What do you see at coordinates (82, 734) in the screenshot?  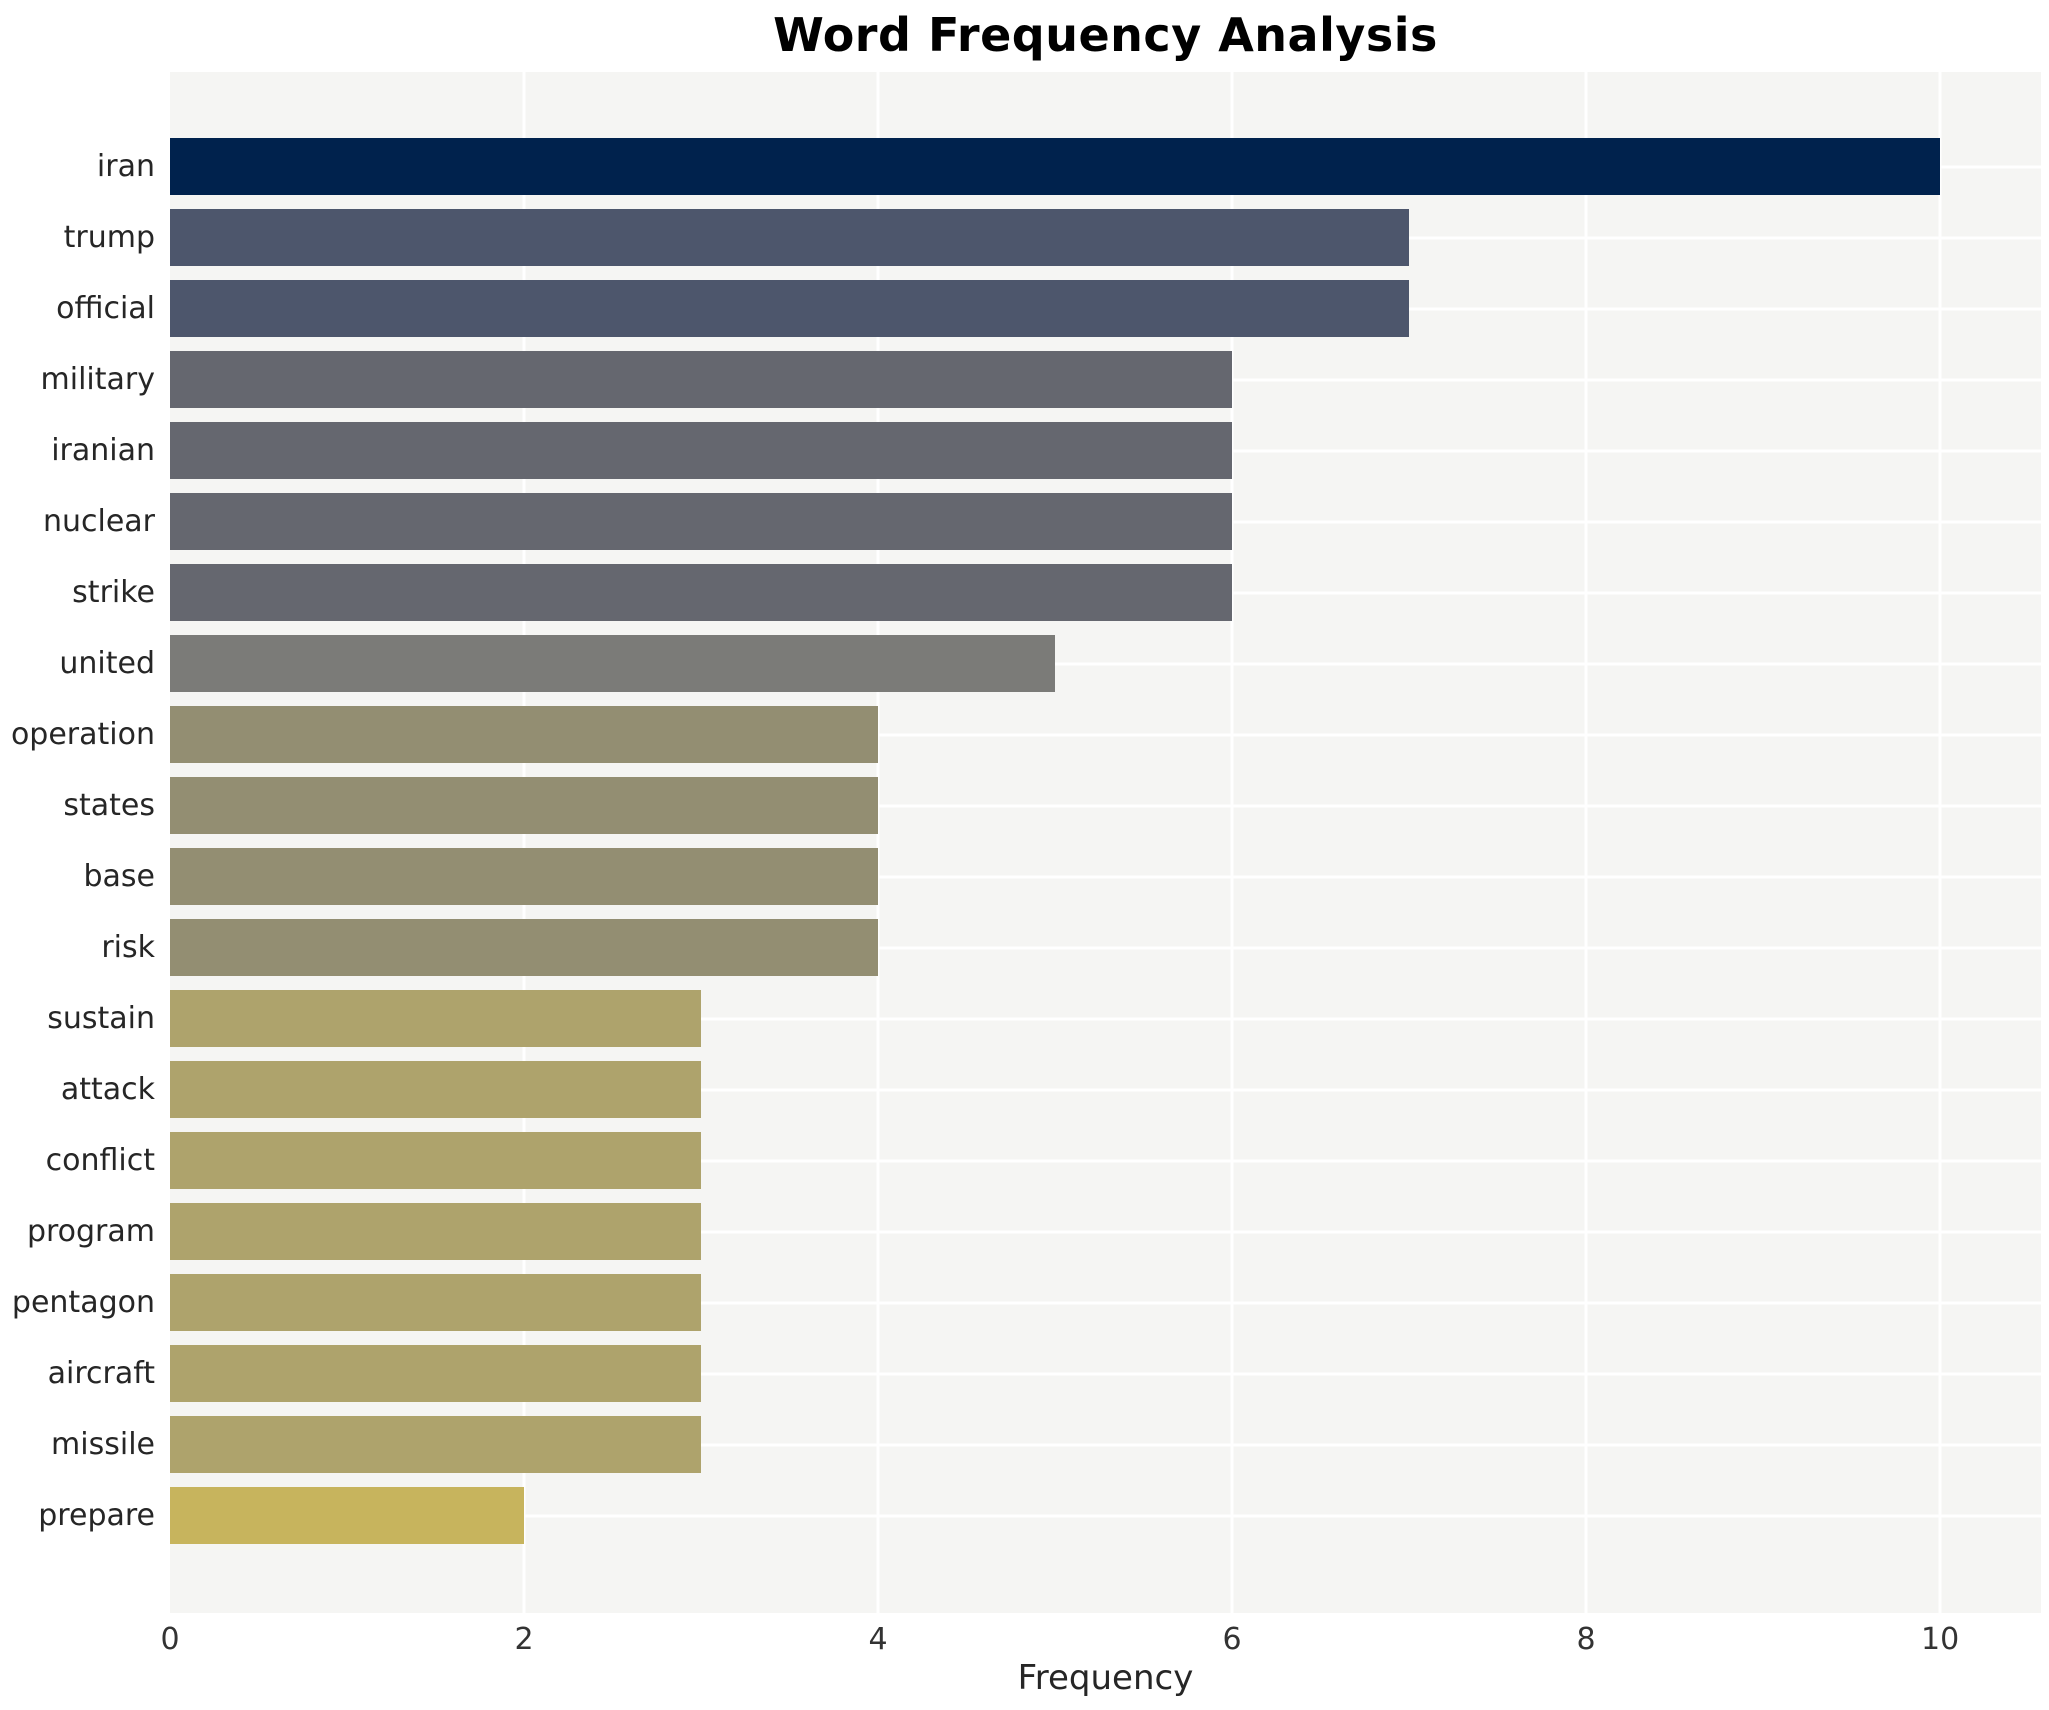 I see `category-label: operation` at bounding box center [82, 734].